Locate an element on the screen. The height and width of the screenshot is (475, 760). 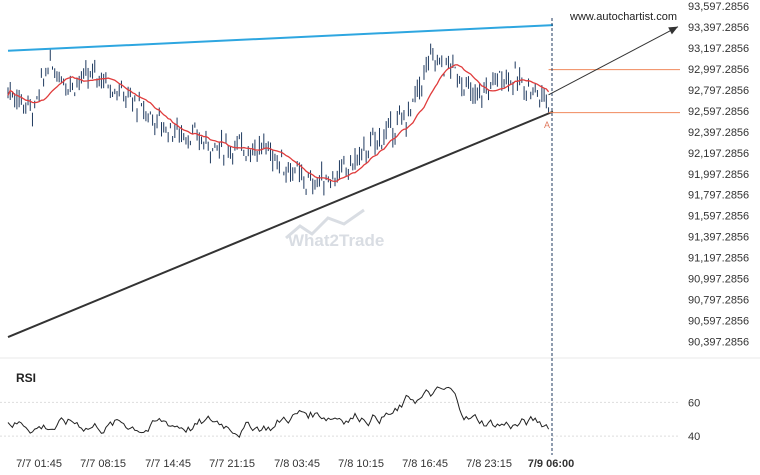
price-tick-label: 91,197.2856 is located at coordinates (718, 259).